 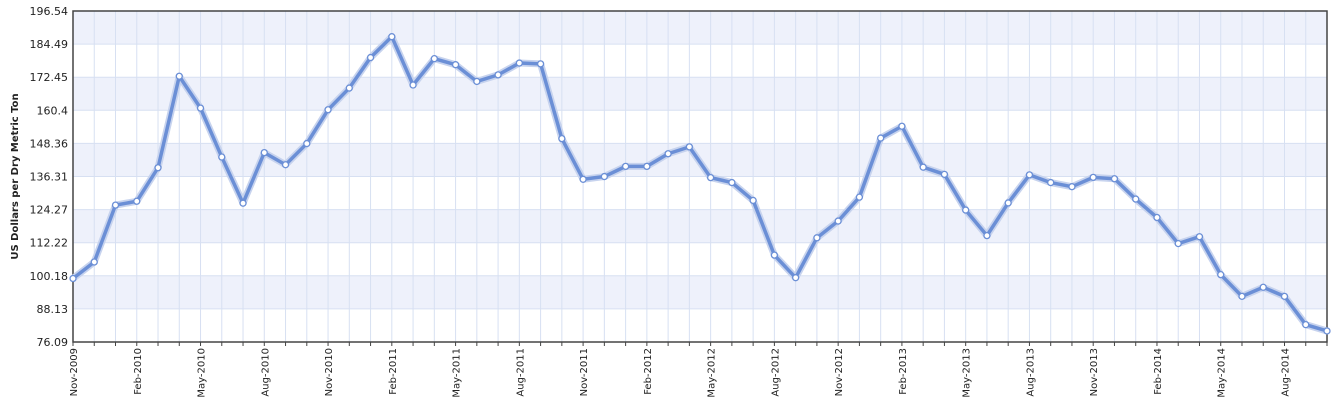 I want to click on x-tick-marks, so click(x=700, y=344).